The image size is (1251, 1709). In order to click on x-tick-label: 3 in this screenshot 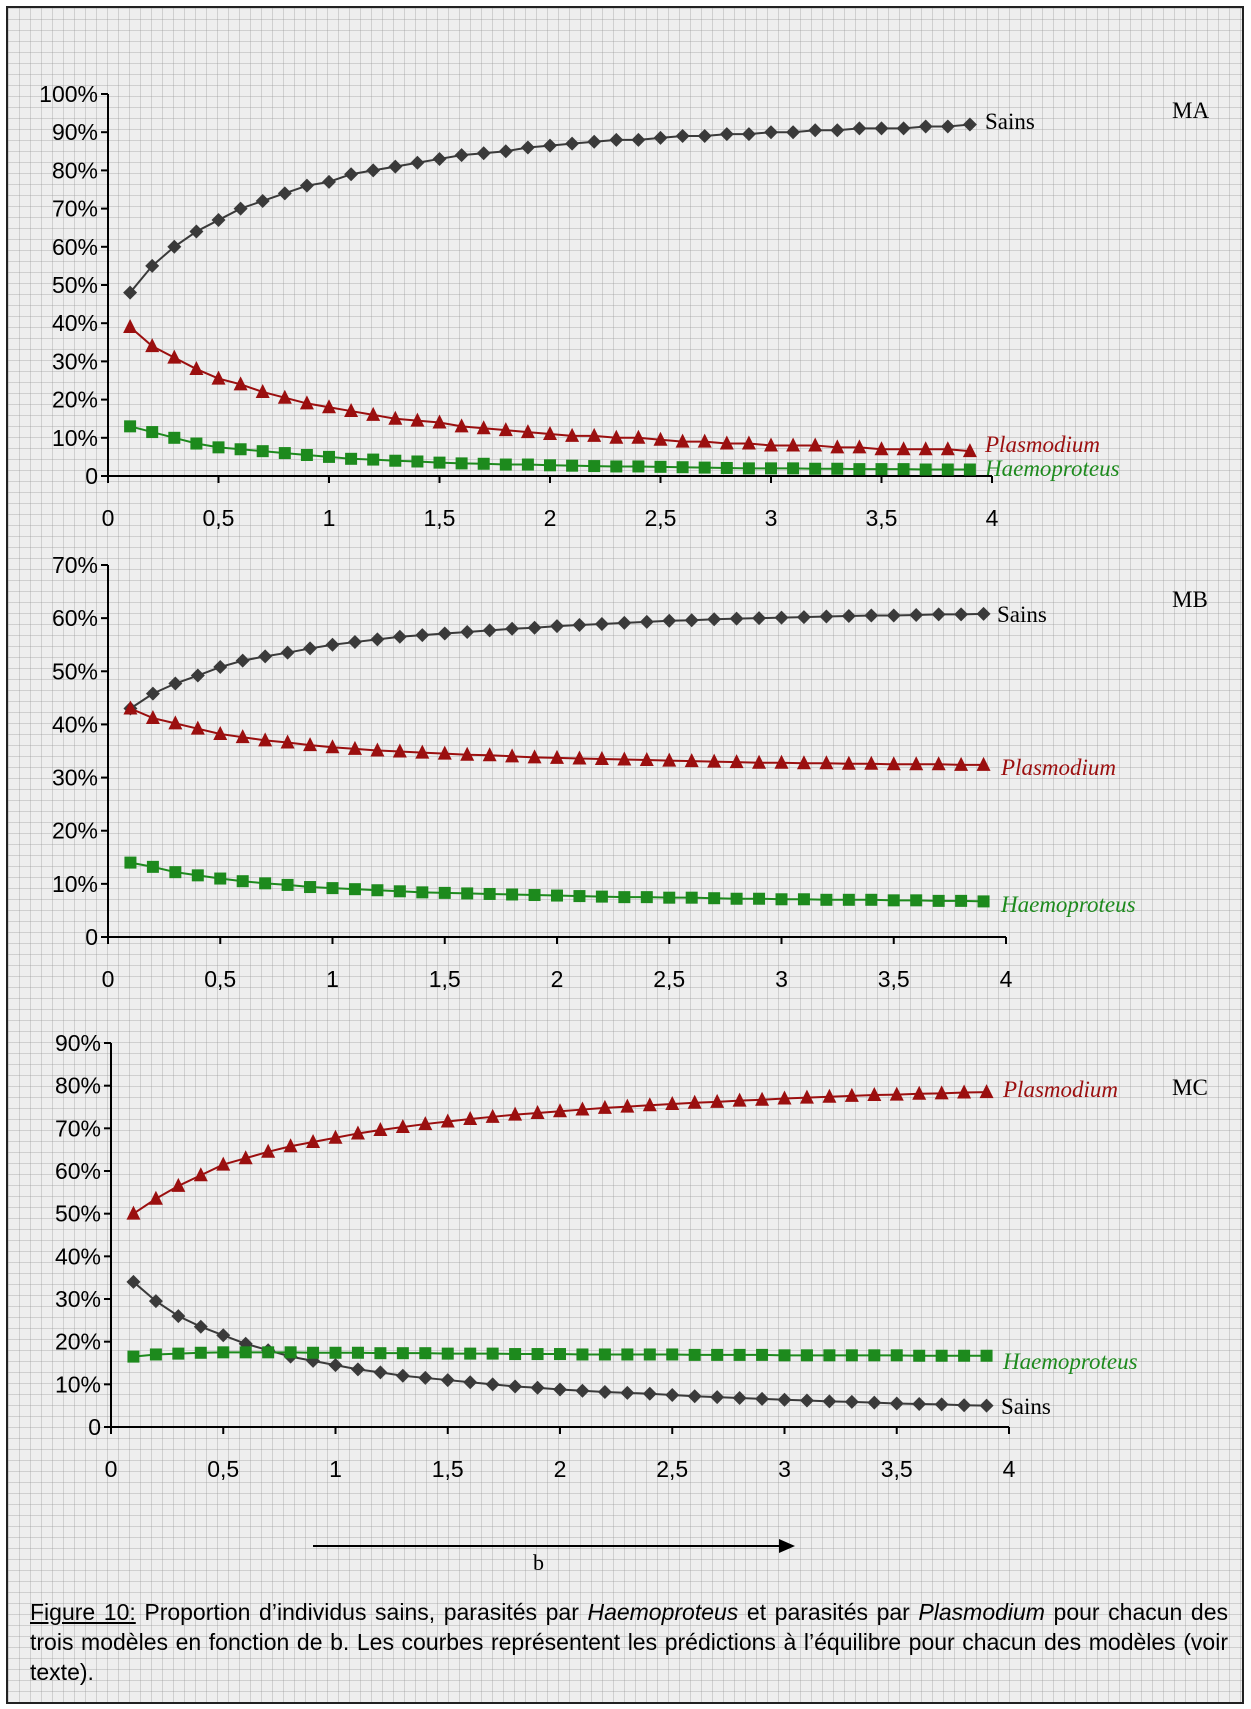, I will do `click(784, 1469)`.